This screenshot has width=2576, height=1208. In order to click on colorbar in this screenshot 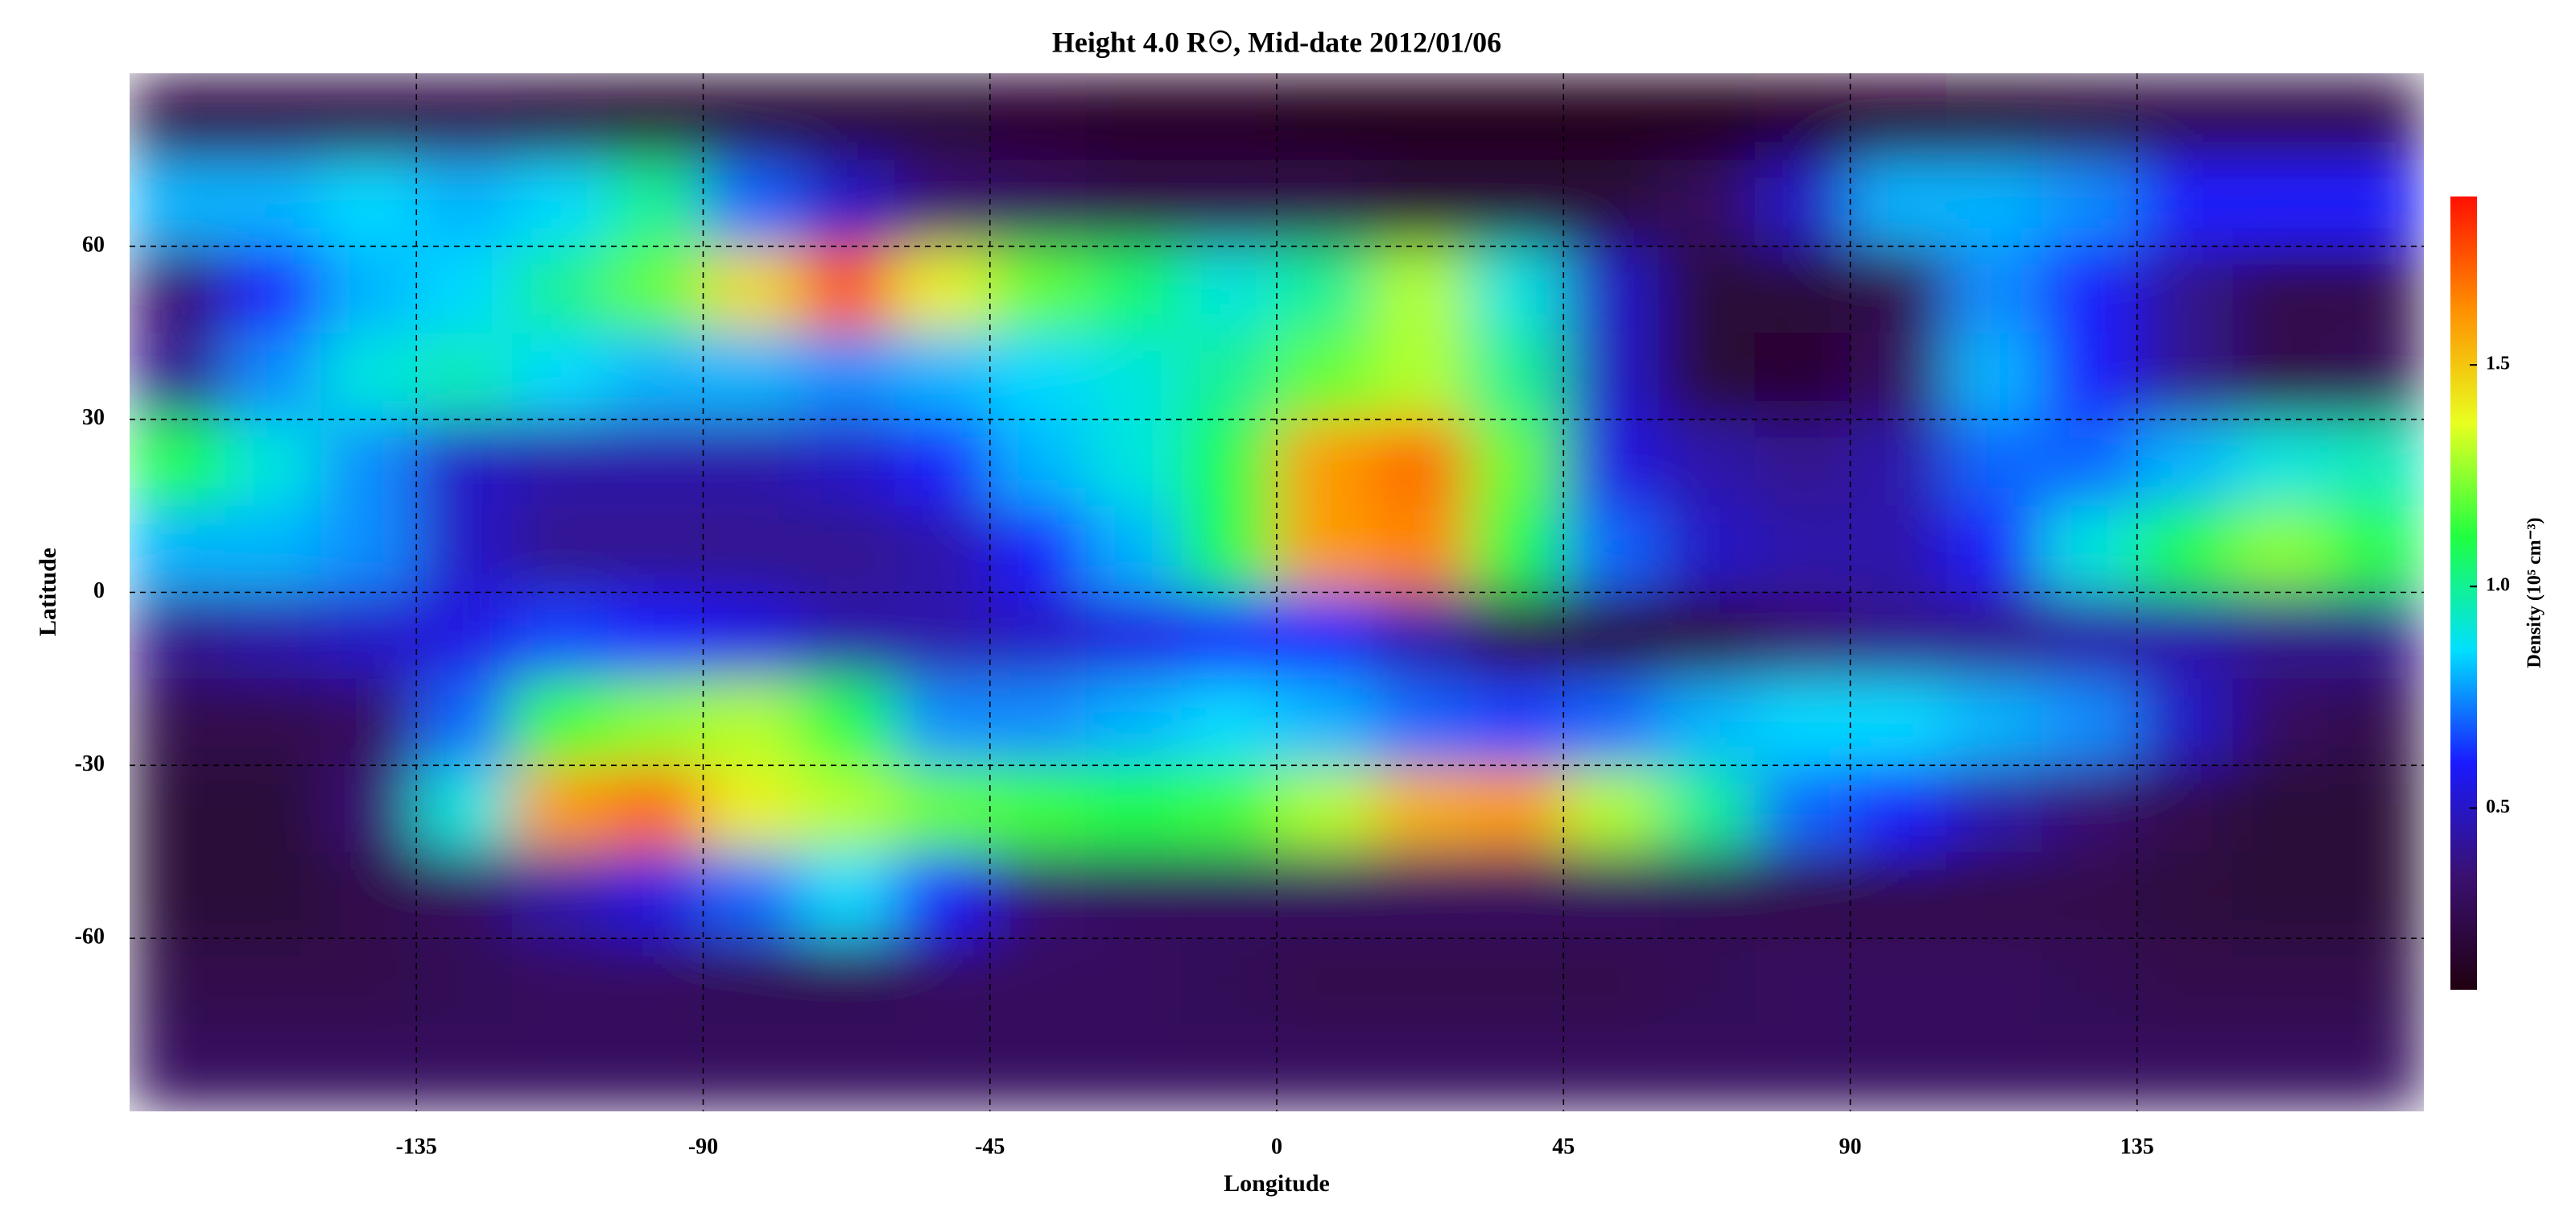, I will do `click(2463, 593)`.